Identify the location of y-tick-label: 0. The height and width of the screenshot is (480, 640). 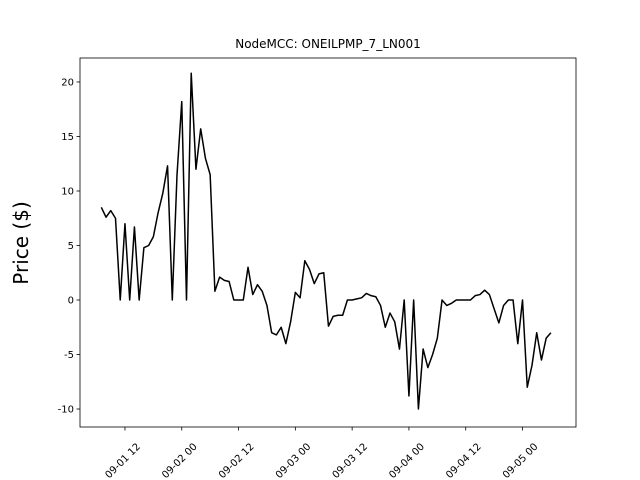
(71, 301).